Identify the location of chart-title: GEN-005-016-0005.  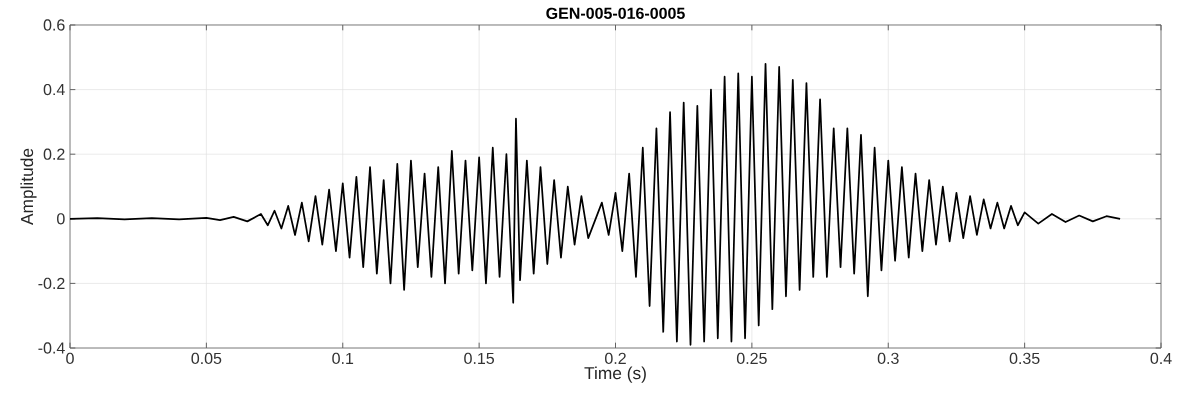
(615, 13).